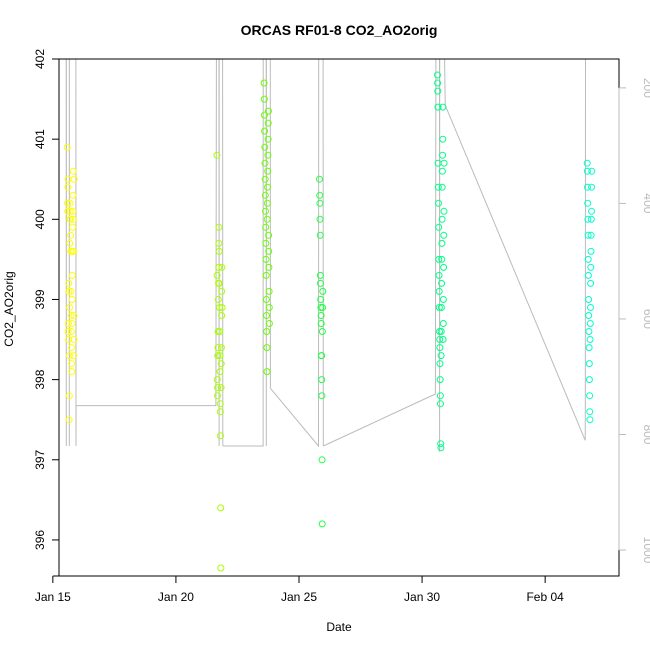 The image size is (650, 650). What do you see at coordinates (40, 59) in the screenshot?
I see `y-tick-label: 402` at bounding box center [40, 59].